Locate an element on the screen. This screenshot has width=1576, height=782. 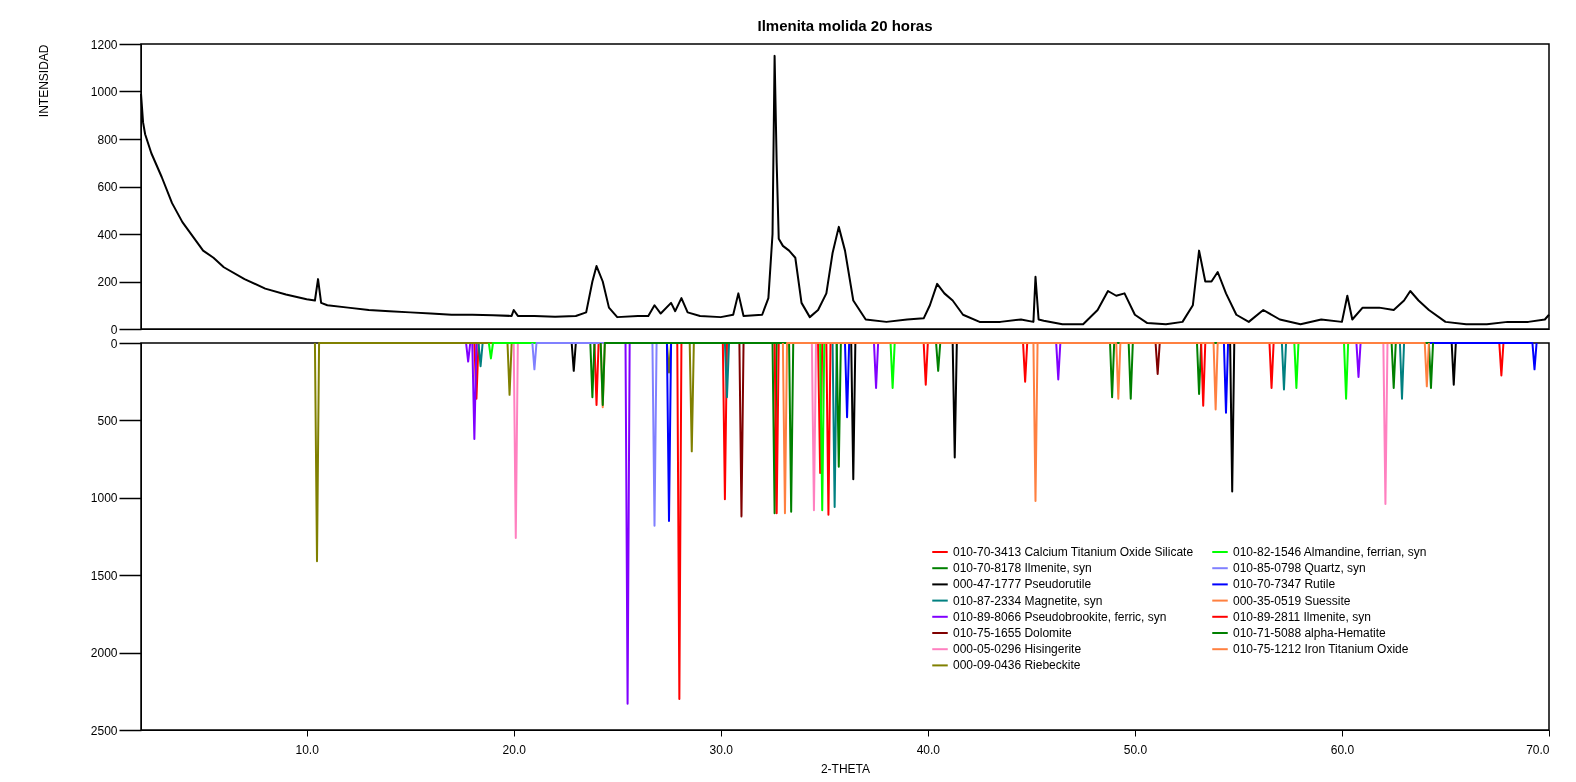
legend-label: 010-70-7347 Rutile is located at coordinates (1284, 584).